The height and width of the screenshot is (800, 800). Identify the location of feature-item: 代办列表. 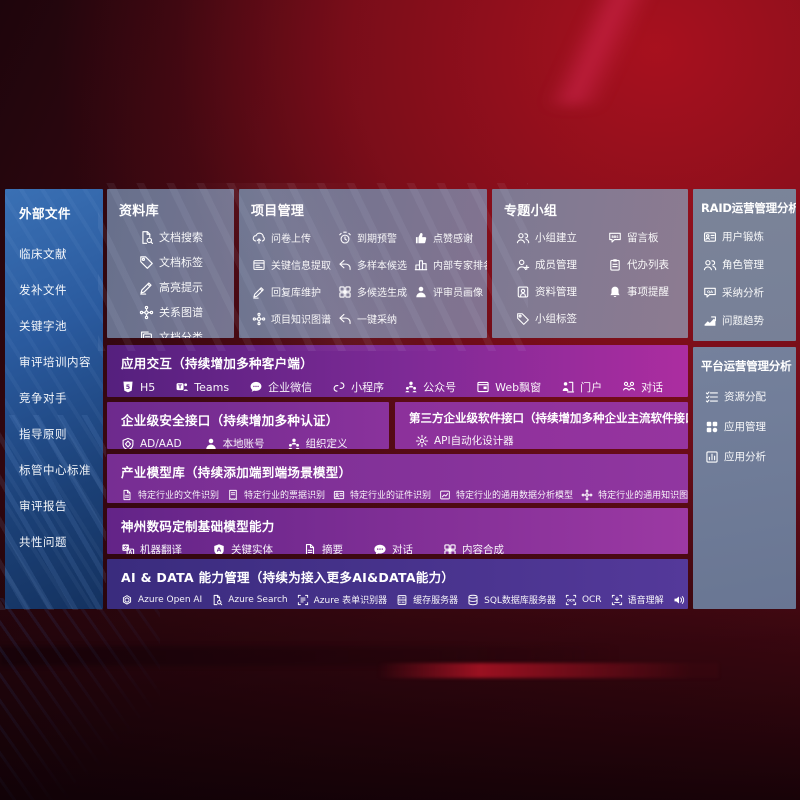
(648, 264).